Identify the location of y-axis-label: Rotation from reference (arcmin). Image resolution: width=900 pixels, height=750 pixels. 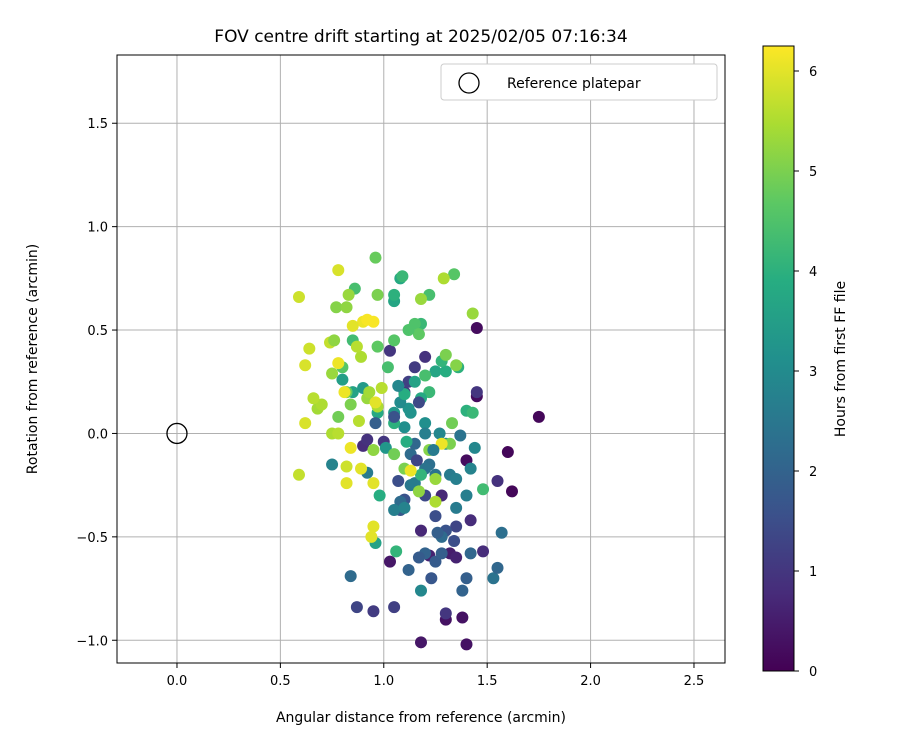
(33, 359).